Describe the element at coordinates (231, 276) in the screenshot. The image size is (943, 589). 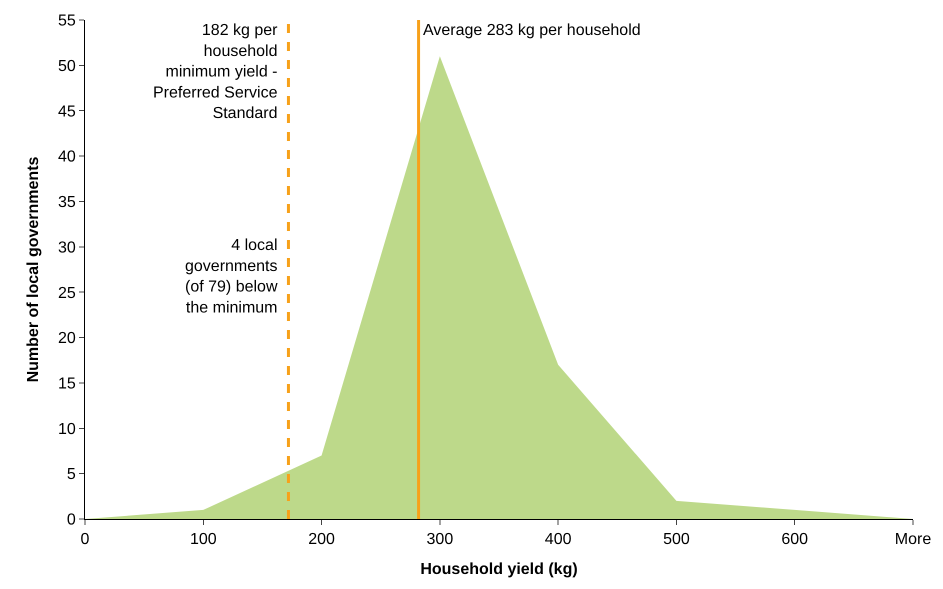
I see `annotation: 4 local governments (of 79) below the minimum` at that location.